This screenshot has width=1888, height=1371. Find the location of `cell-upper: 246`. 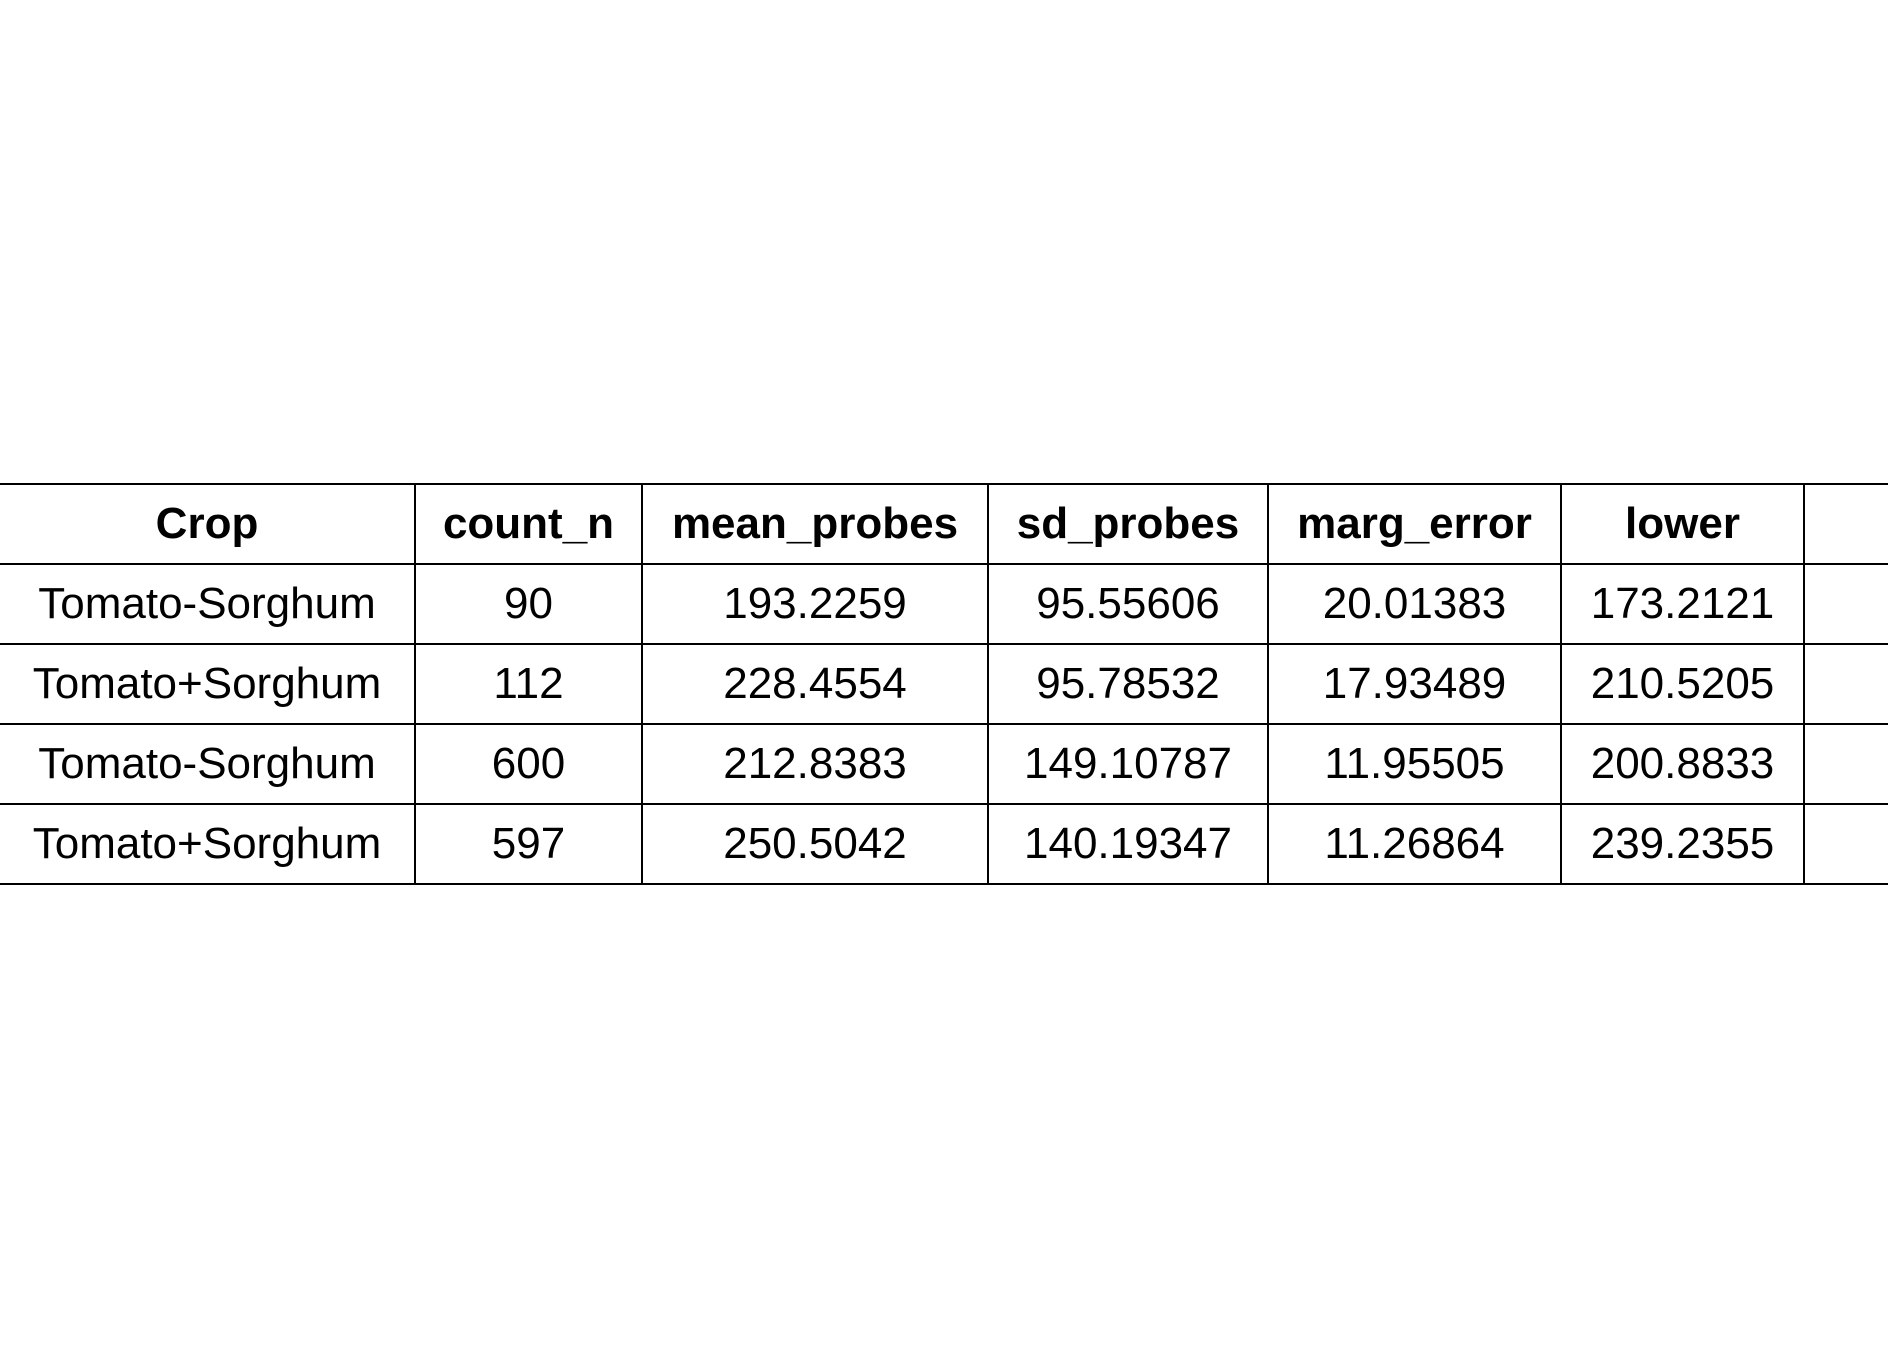

cell-upper: 246 is located at coordinates (1845, 684).